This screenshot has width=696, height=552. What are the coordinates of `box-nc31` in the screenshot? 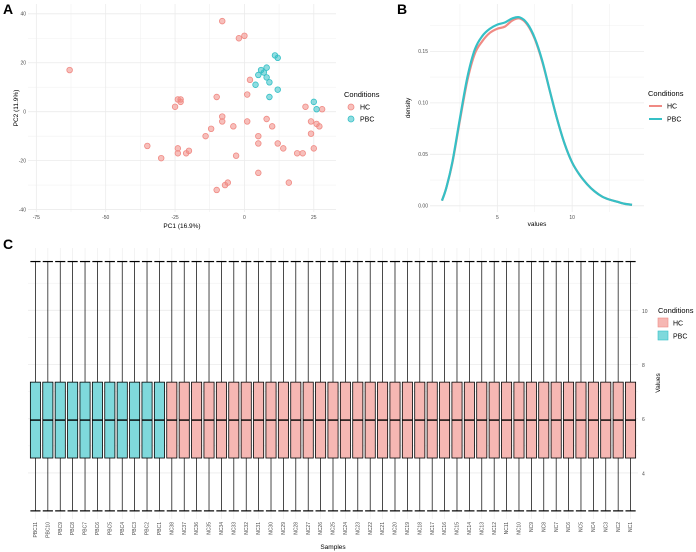 It's located at (259, 386).